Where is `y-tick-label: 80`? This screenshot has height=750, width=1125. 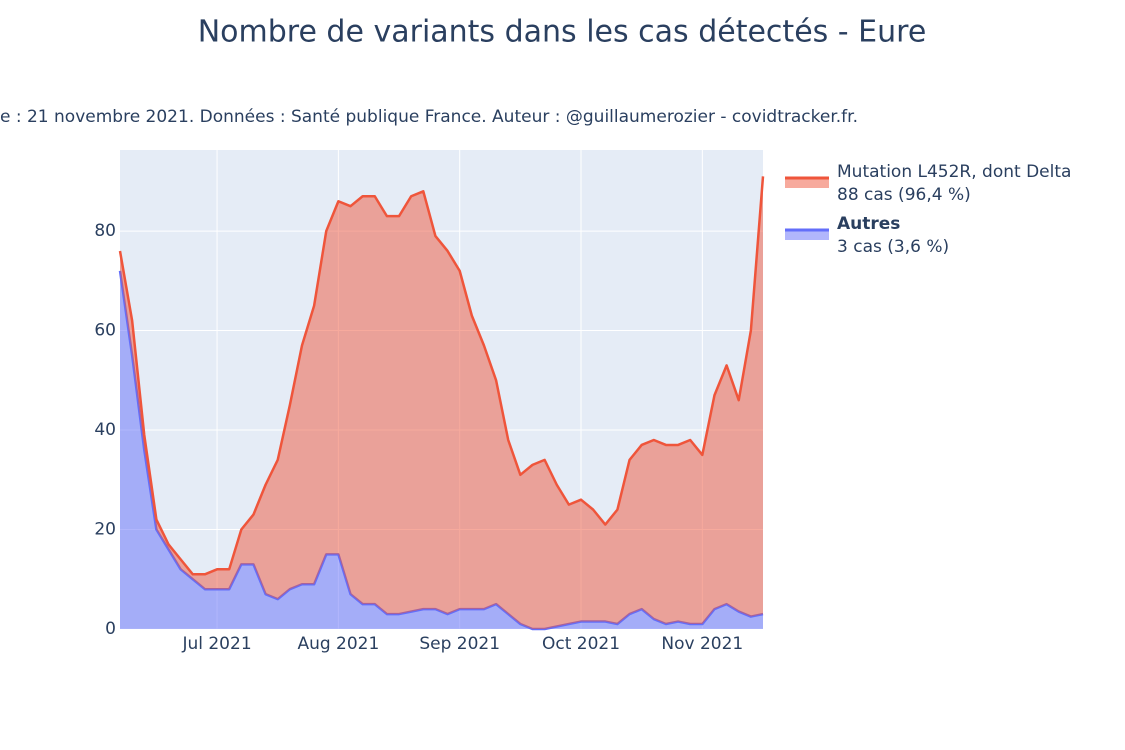
y-tick-label: 80 is located at coordinates (105, 231).